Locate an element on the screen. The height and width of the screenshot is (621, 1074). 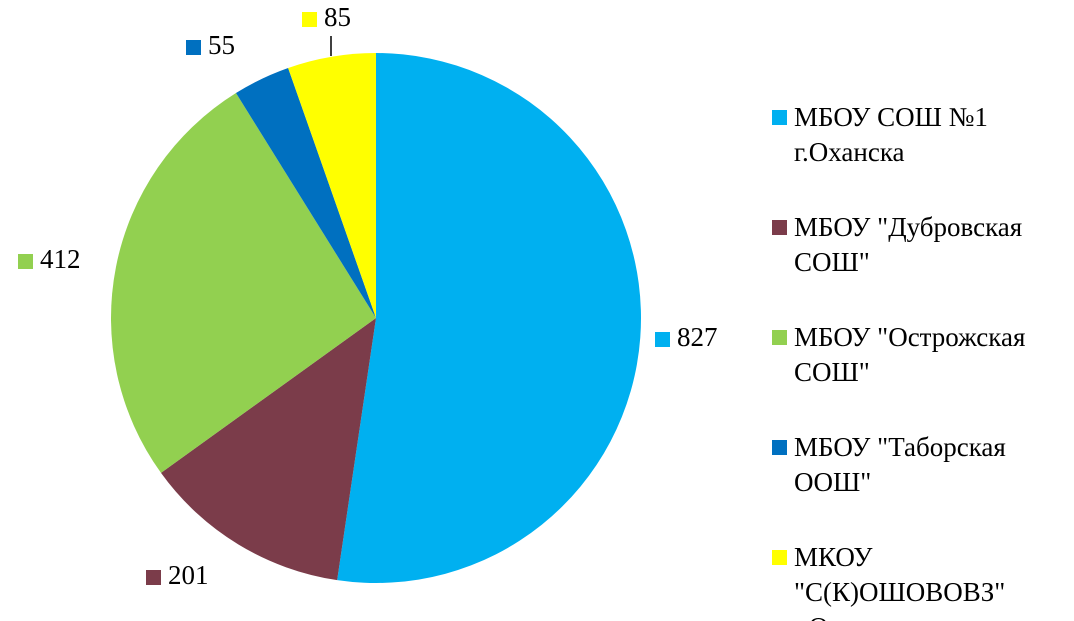
legend-label: МБОУ СОШ №1 г.Оханска is located at coordinates (891, 134).